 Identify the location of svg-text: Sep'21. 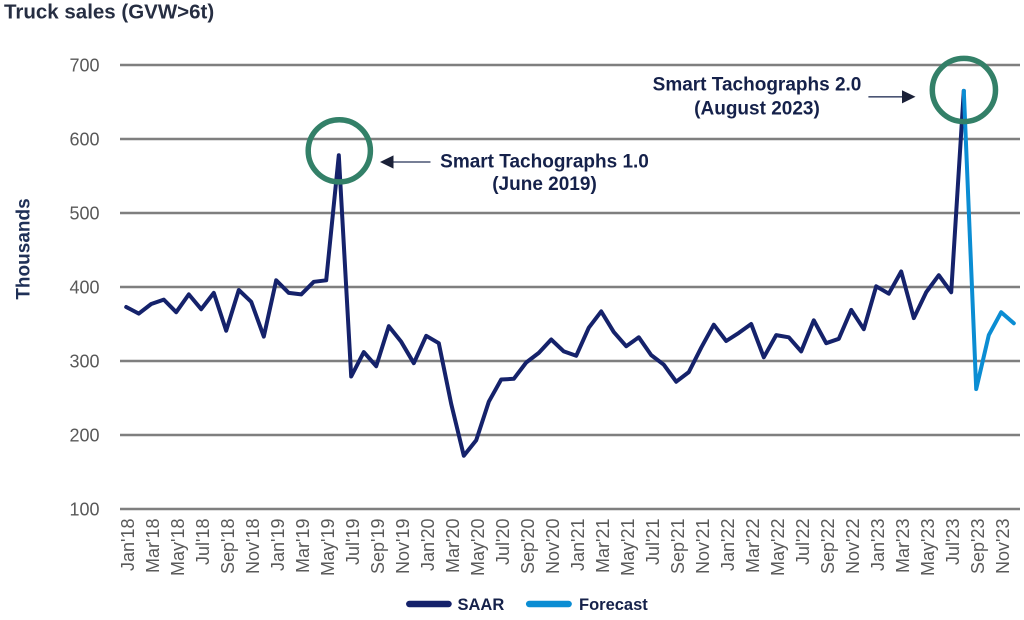
(678, 547).